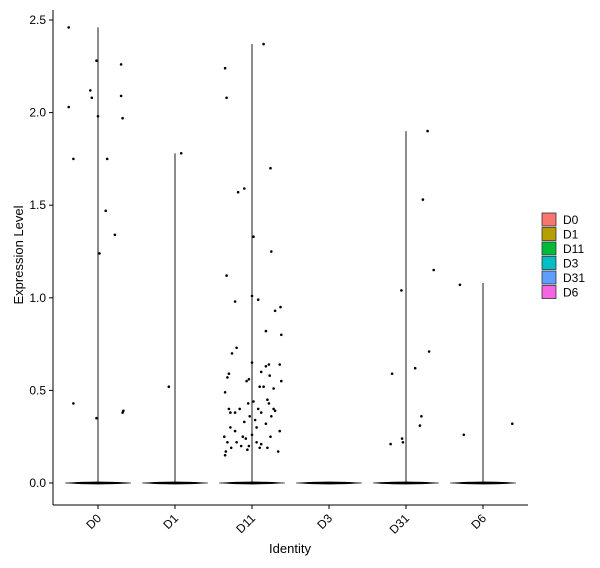 The width and height of the screenshot is (600, 568). I want to click on legend-label-d6: D6, so click(571, 293).